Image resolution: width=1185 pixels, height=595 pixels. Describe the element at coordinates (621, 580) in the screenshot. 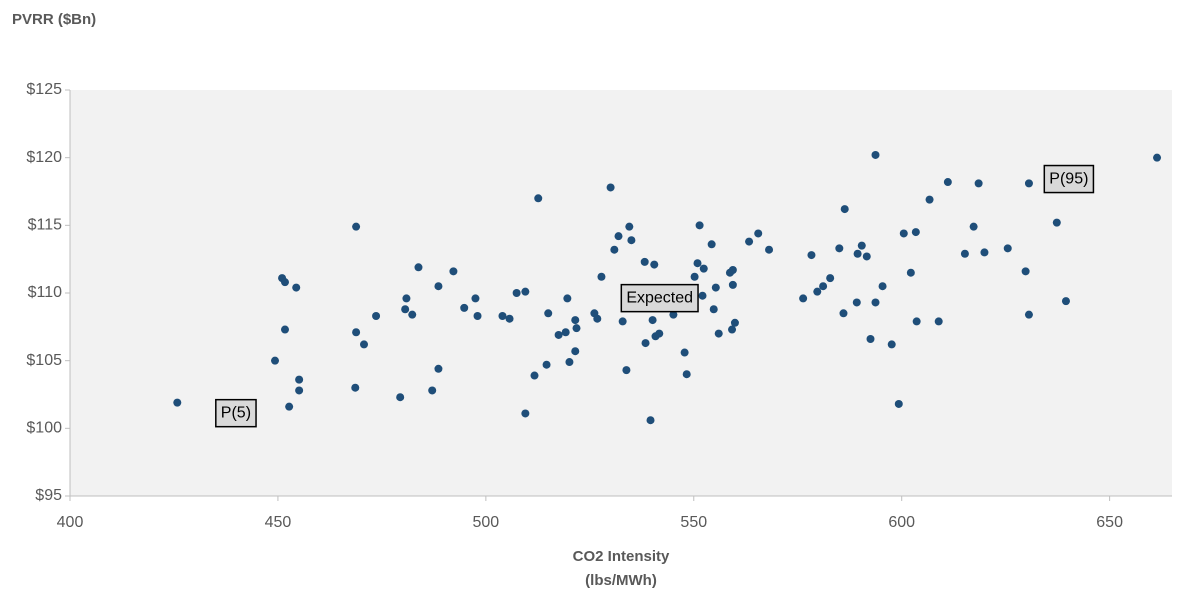

I see `x-axis-title: (lbs/MWh)` at that location.